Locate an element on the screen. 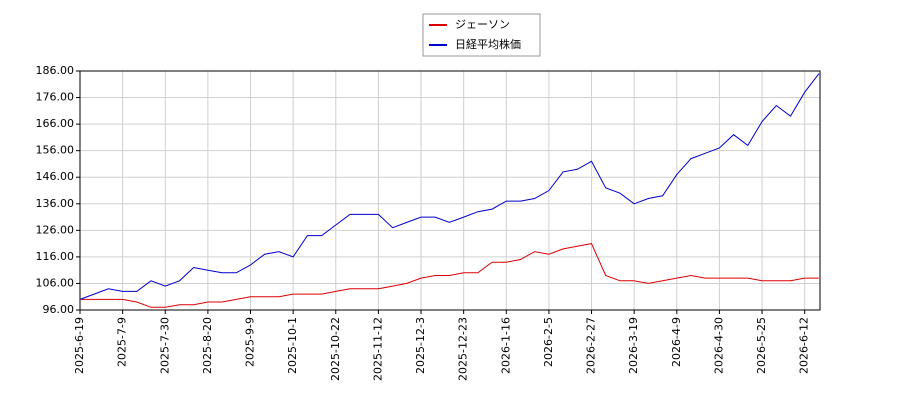 Image resolution: width=900 pixels, height=404 pixels. legend-box is located at coordinates (481, 35).